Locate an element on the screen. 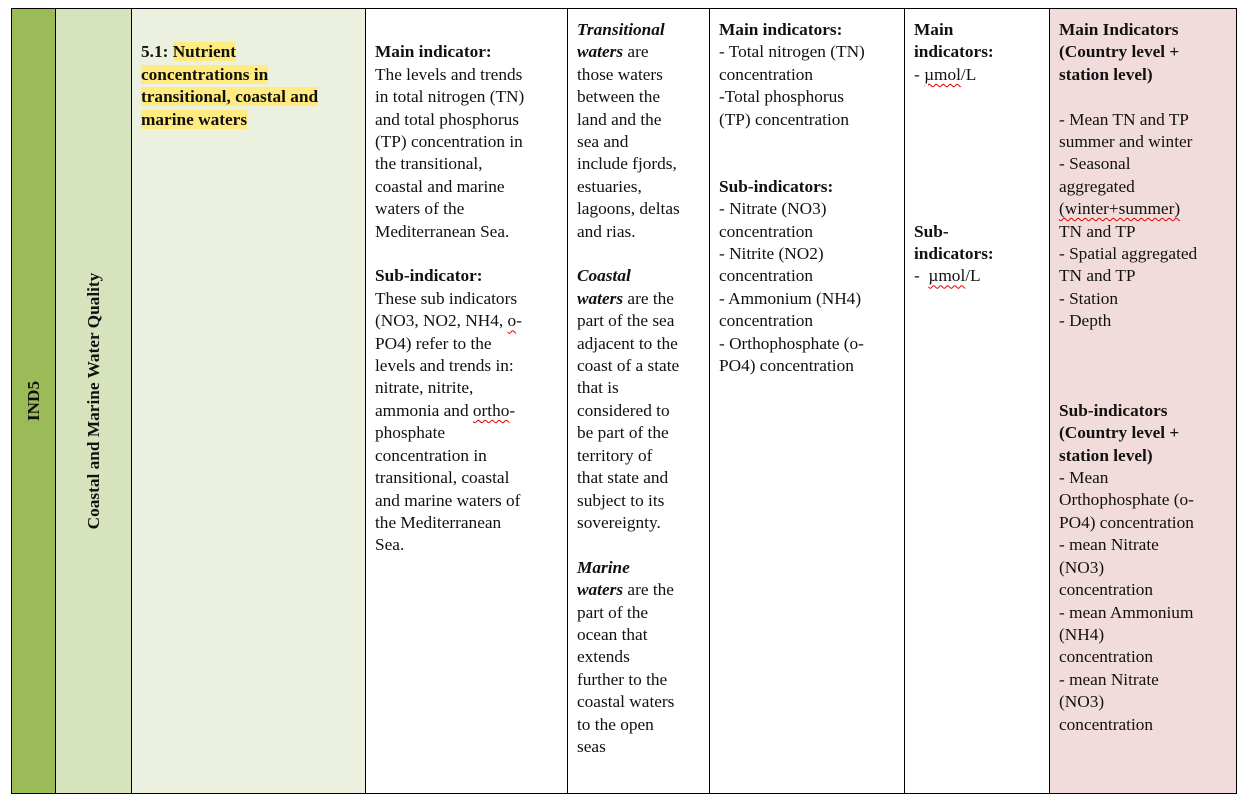 Image resolution: width=1250 pixels, height=806 pixels. text-segment: ammonia and is located at coordinates (424, 410).